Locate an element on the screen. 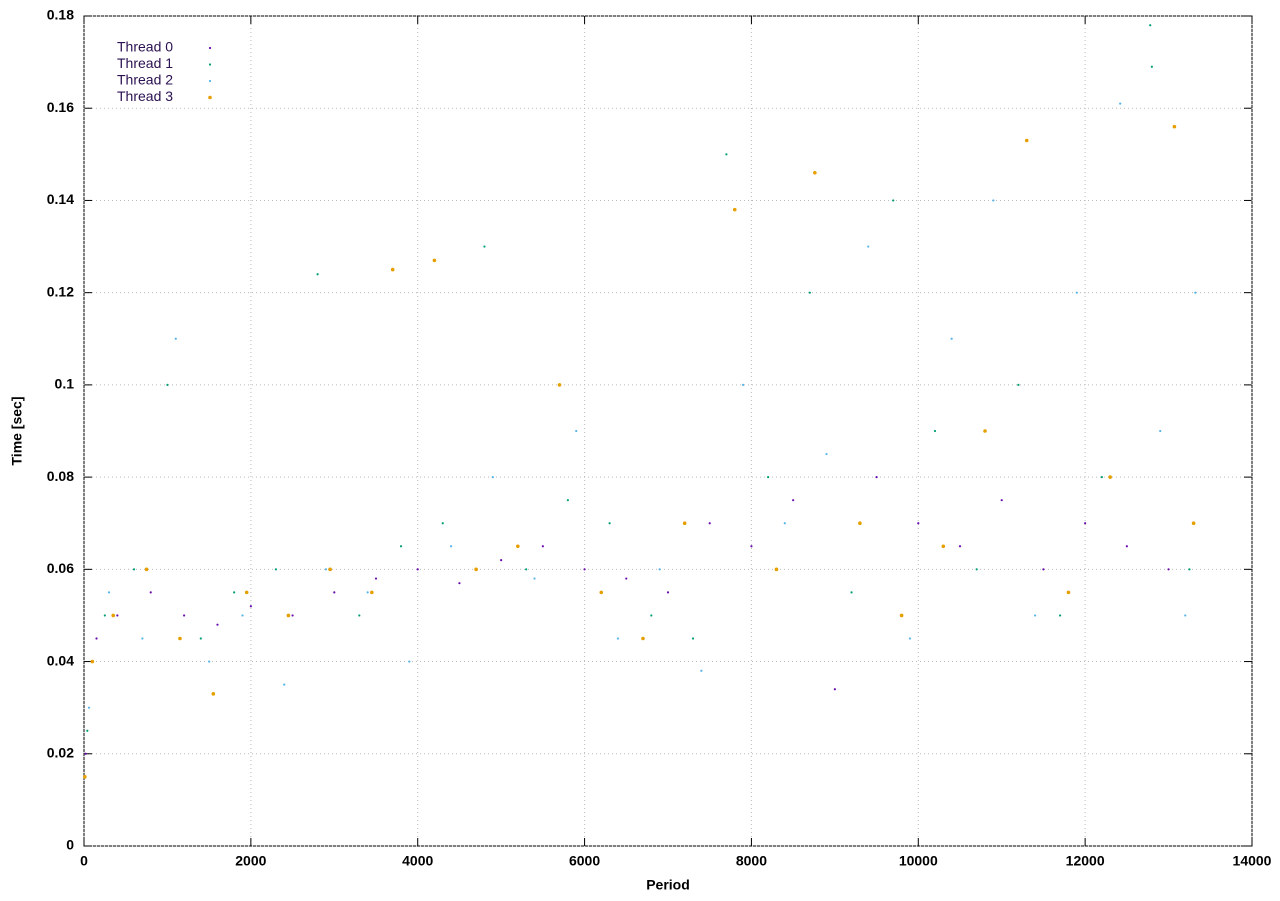 The width and height of the screenshot is (1280, 901). legend-label: Thread 3 is located at coordinates (145, 96).